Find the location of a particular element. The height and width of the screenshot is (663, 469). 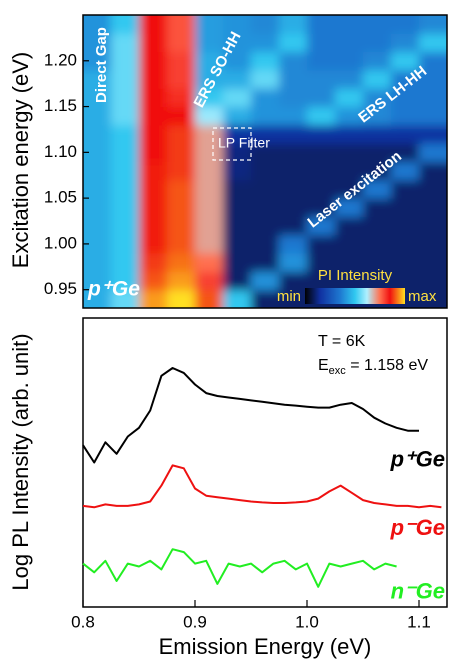

excitation-label-part: E is located at coordinates (323, 365).